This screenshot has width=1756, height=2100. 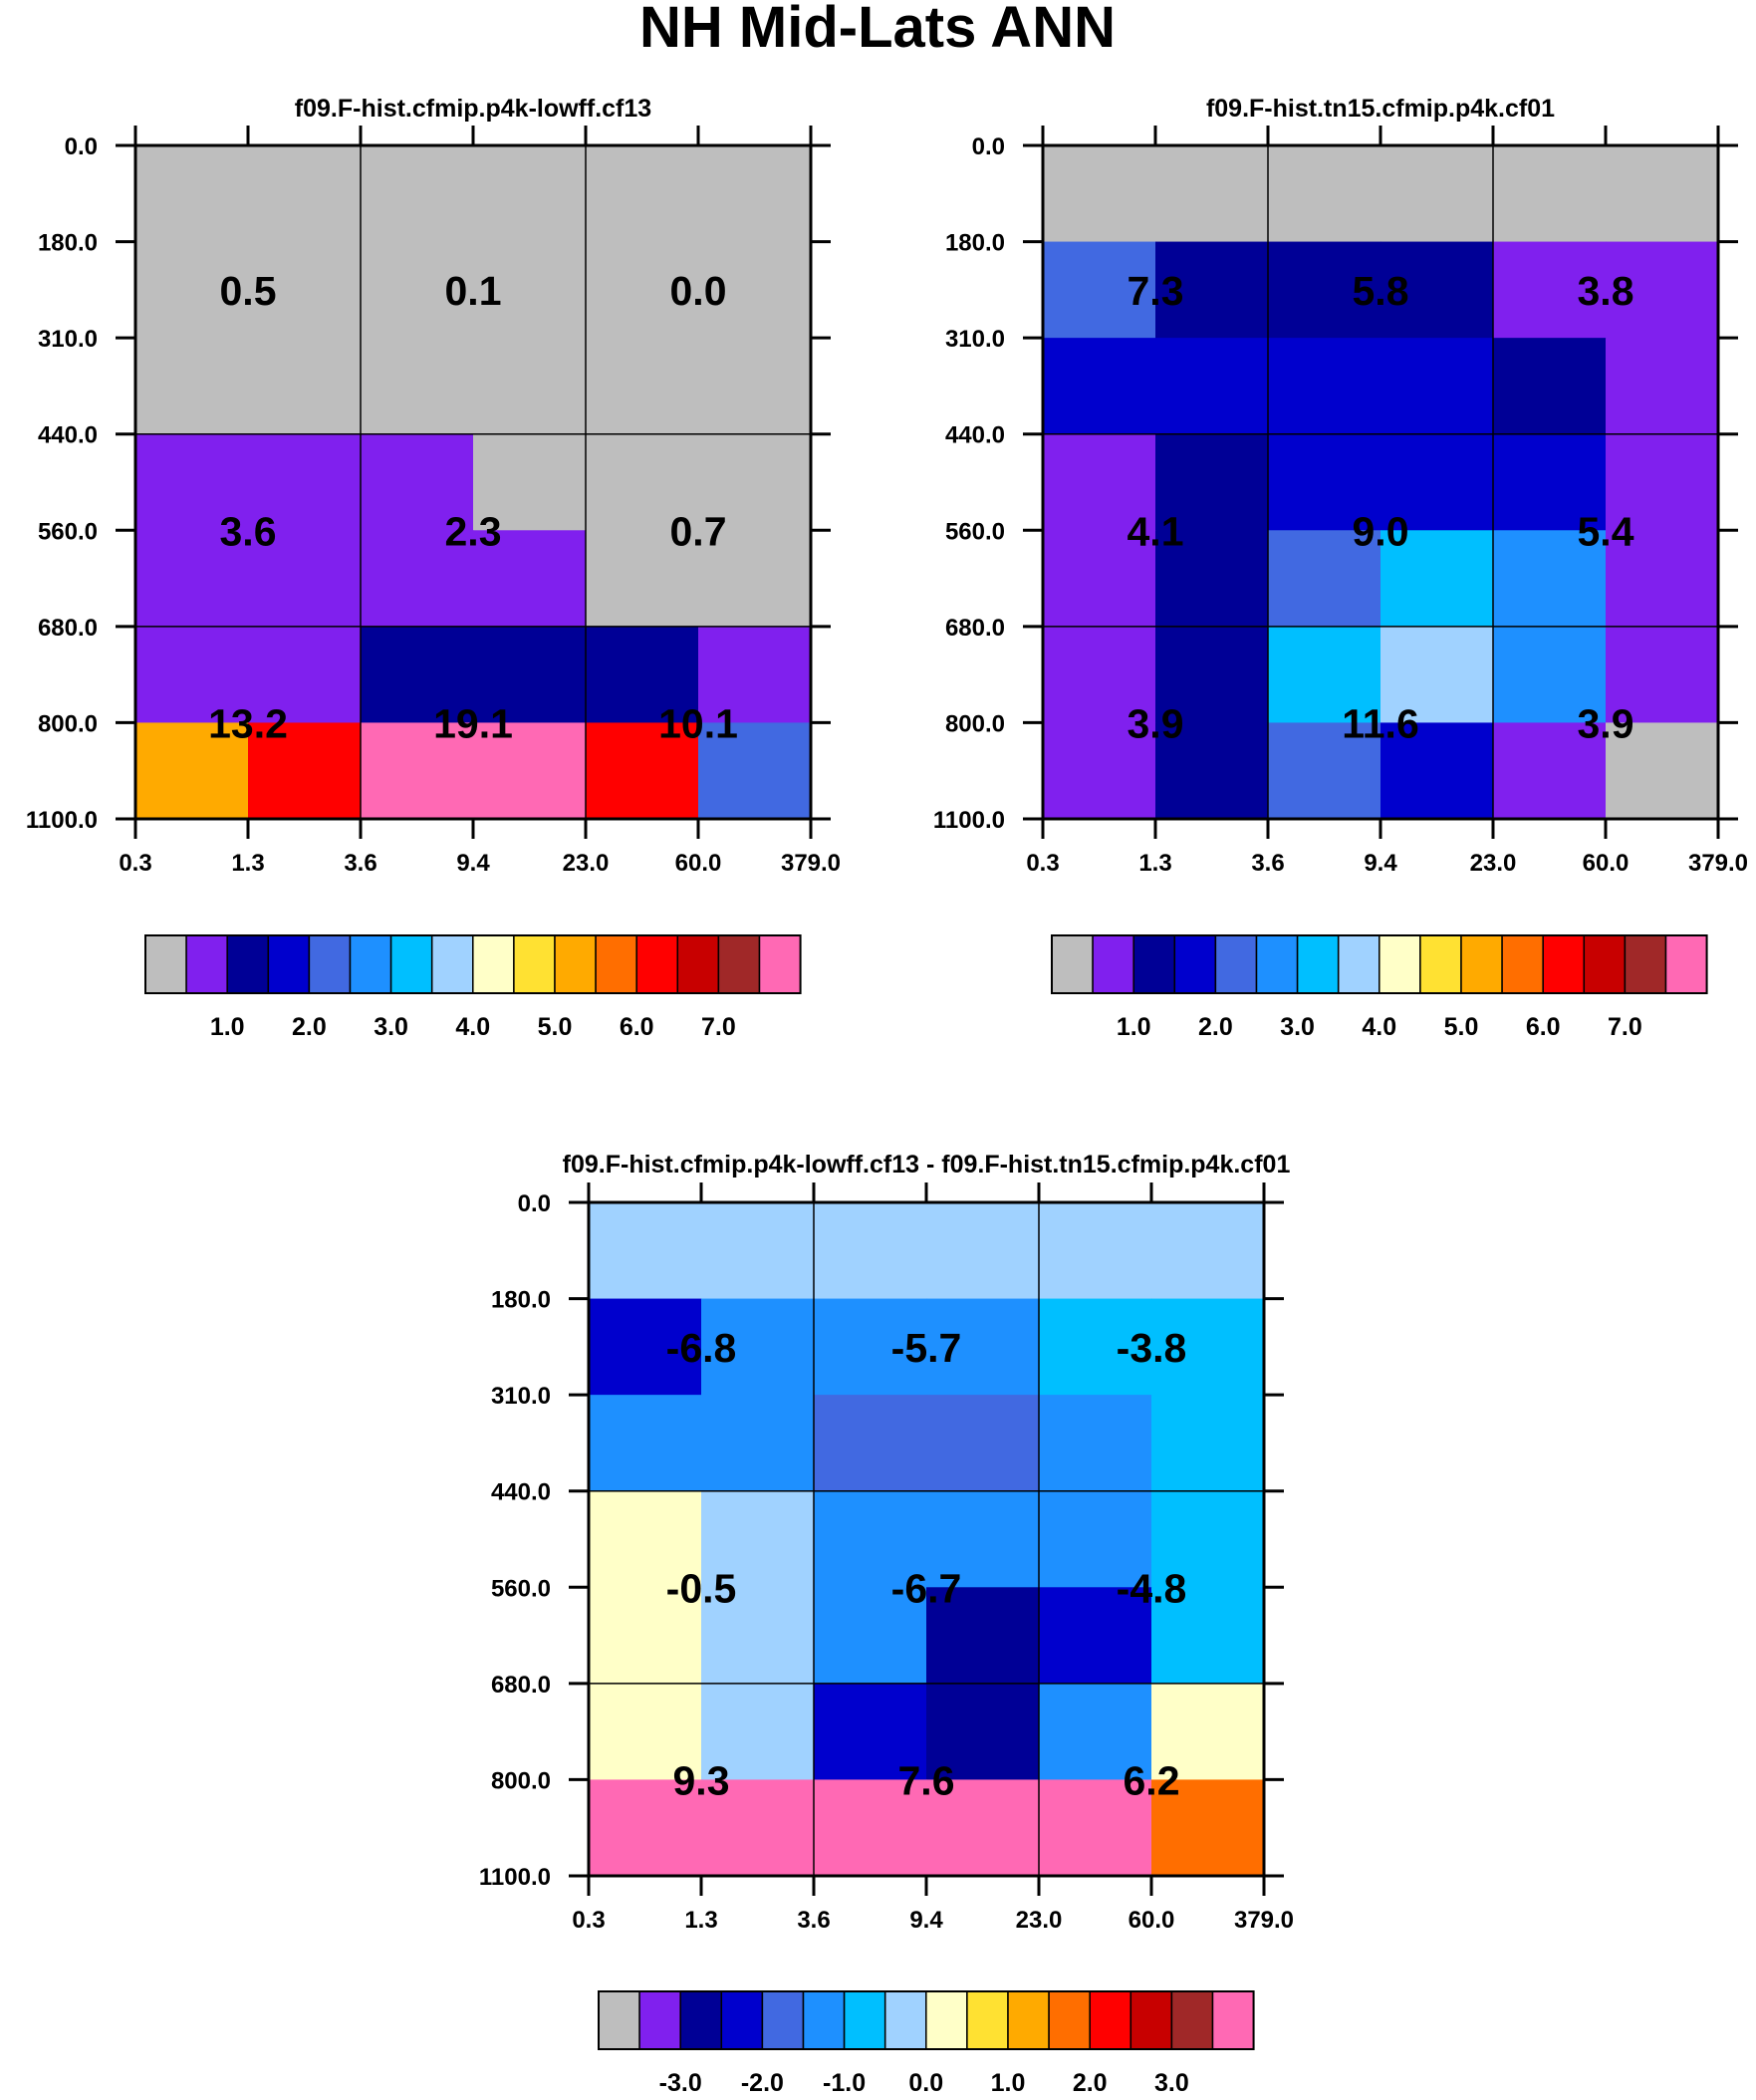 What do you see at coordinates (472, 1027) in the screenshot?
I see `colorbar-label: 4.0` at bounding box center [472, 1027].